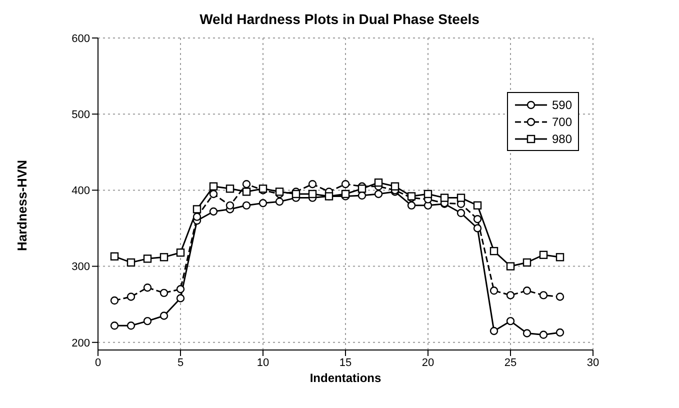  I want to click on x-tick-label: 0, so click(98, 362).